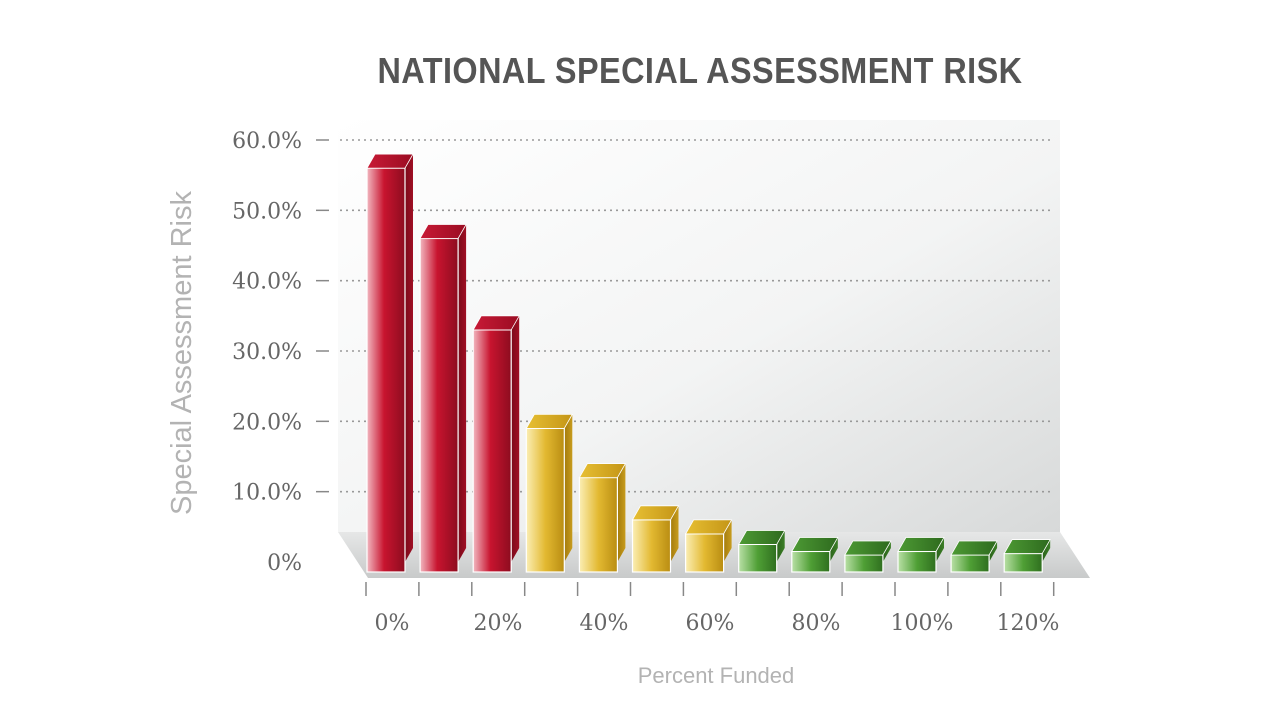 Image resolution: width=1280 pixels, height=720 pixels. Describe the element at coordinates (392, 623) in the screenshot. I see `x-tick-label: 0%` at that location.